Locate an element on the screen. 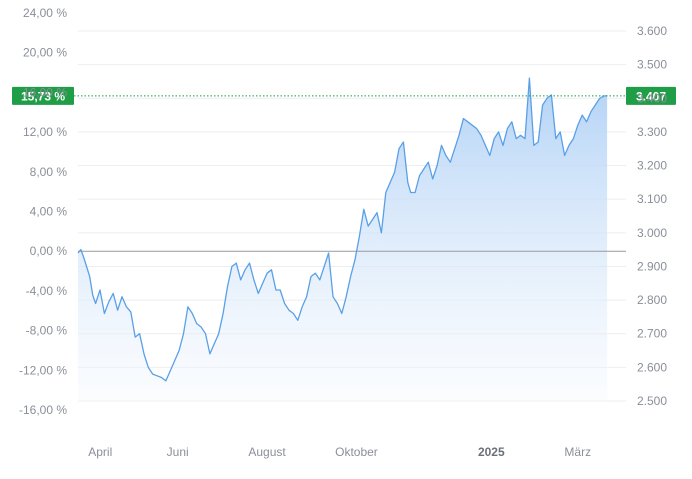 The image size is (692, 479). current-percent-label: 15,73 % is located at coordinates (43, 96).